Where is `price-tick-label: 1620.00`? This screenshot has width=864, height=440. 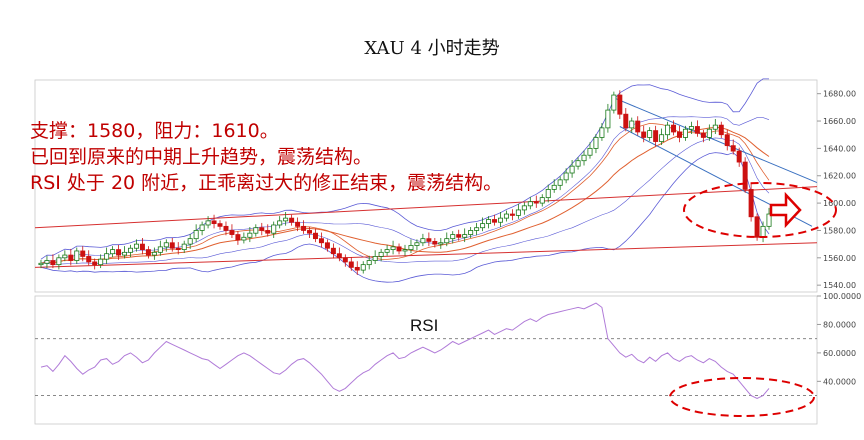 price-tick-label: 1620.00 is located at coordinates (839, 176).